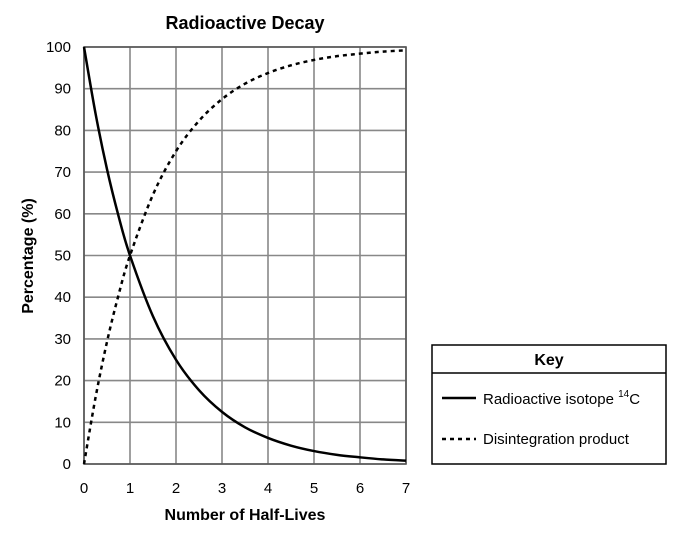 Image resolution: width=686 pixels, height=539 pixels. I want to click on legend-entry-isotope-label: Radioactive isotope, so click(550, 399).